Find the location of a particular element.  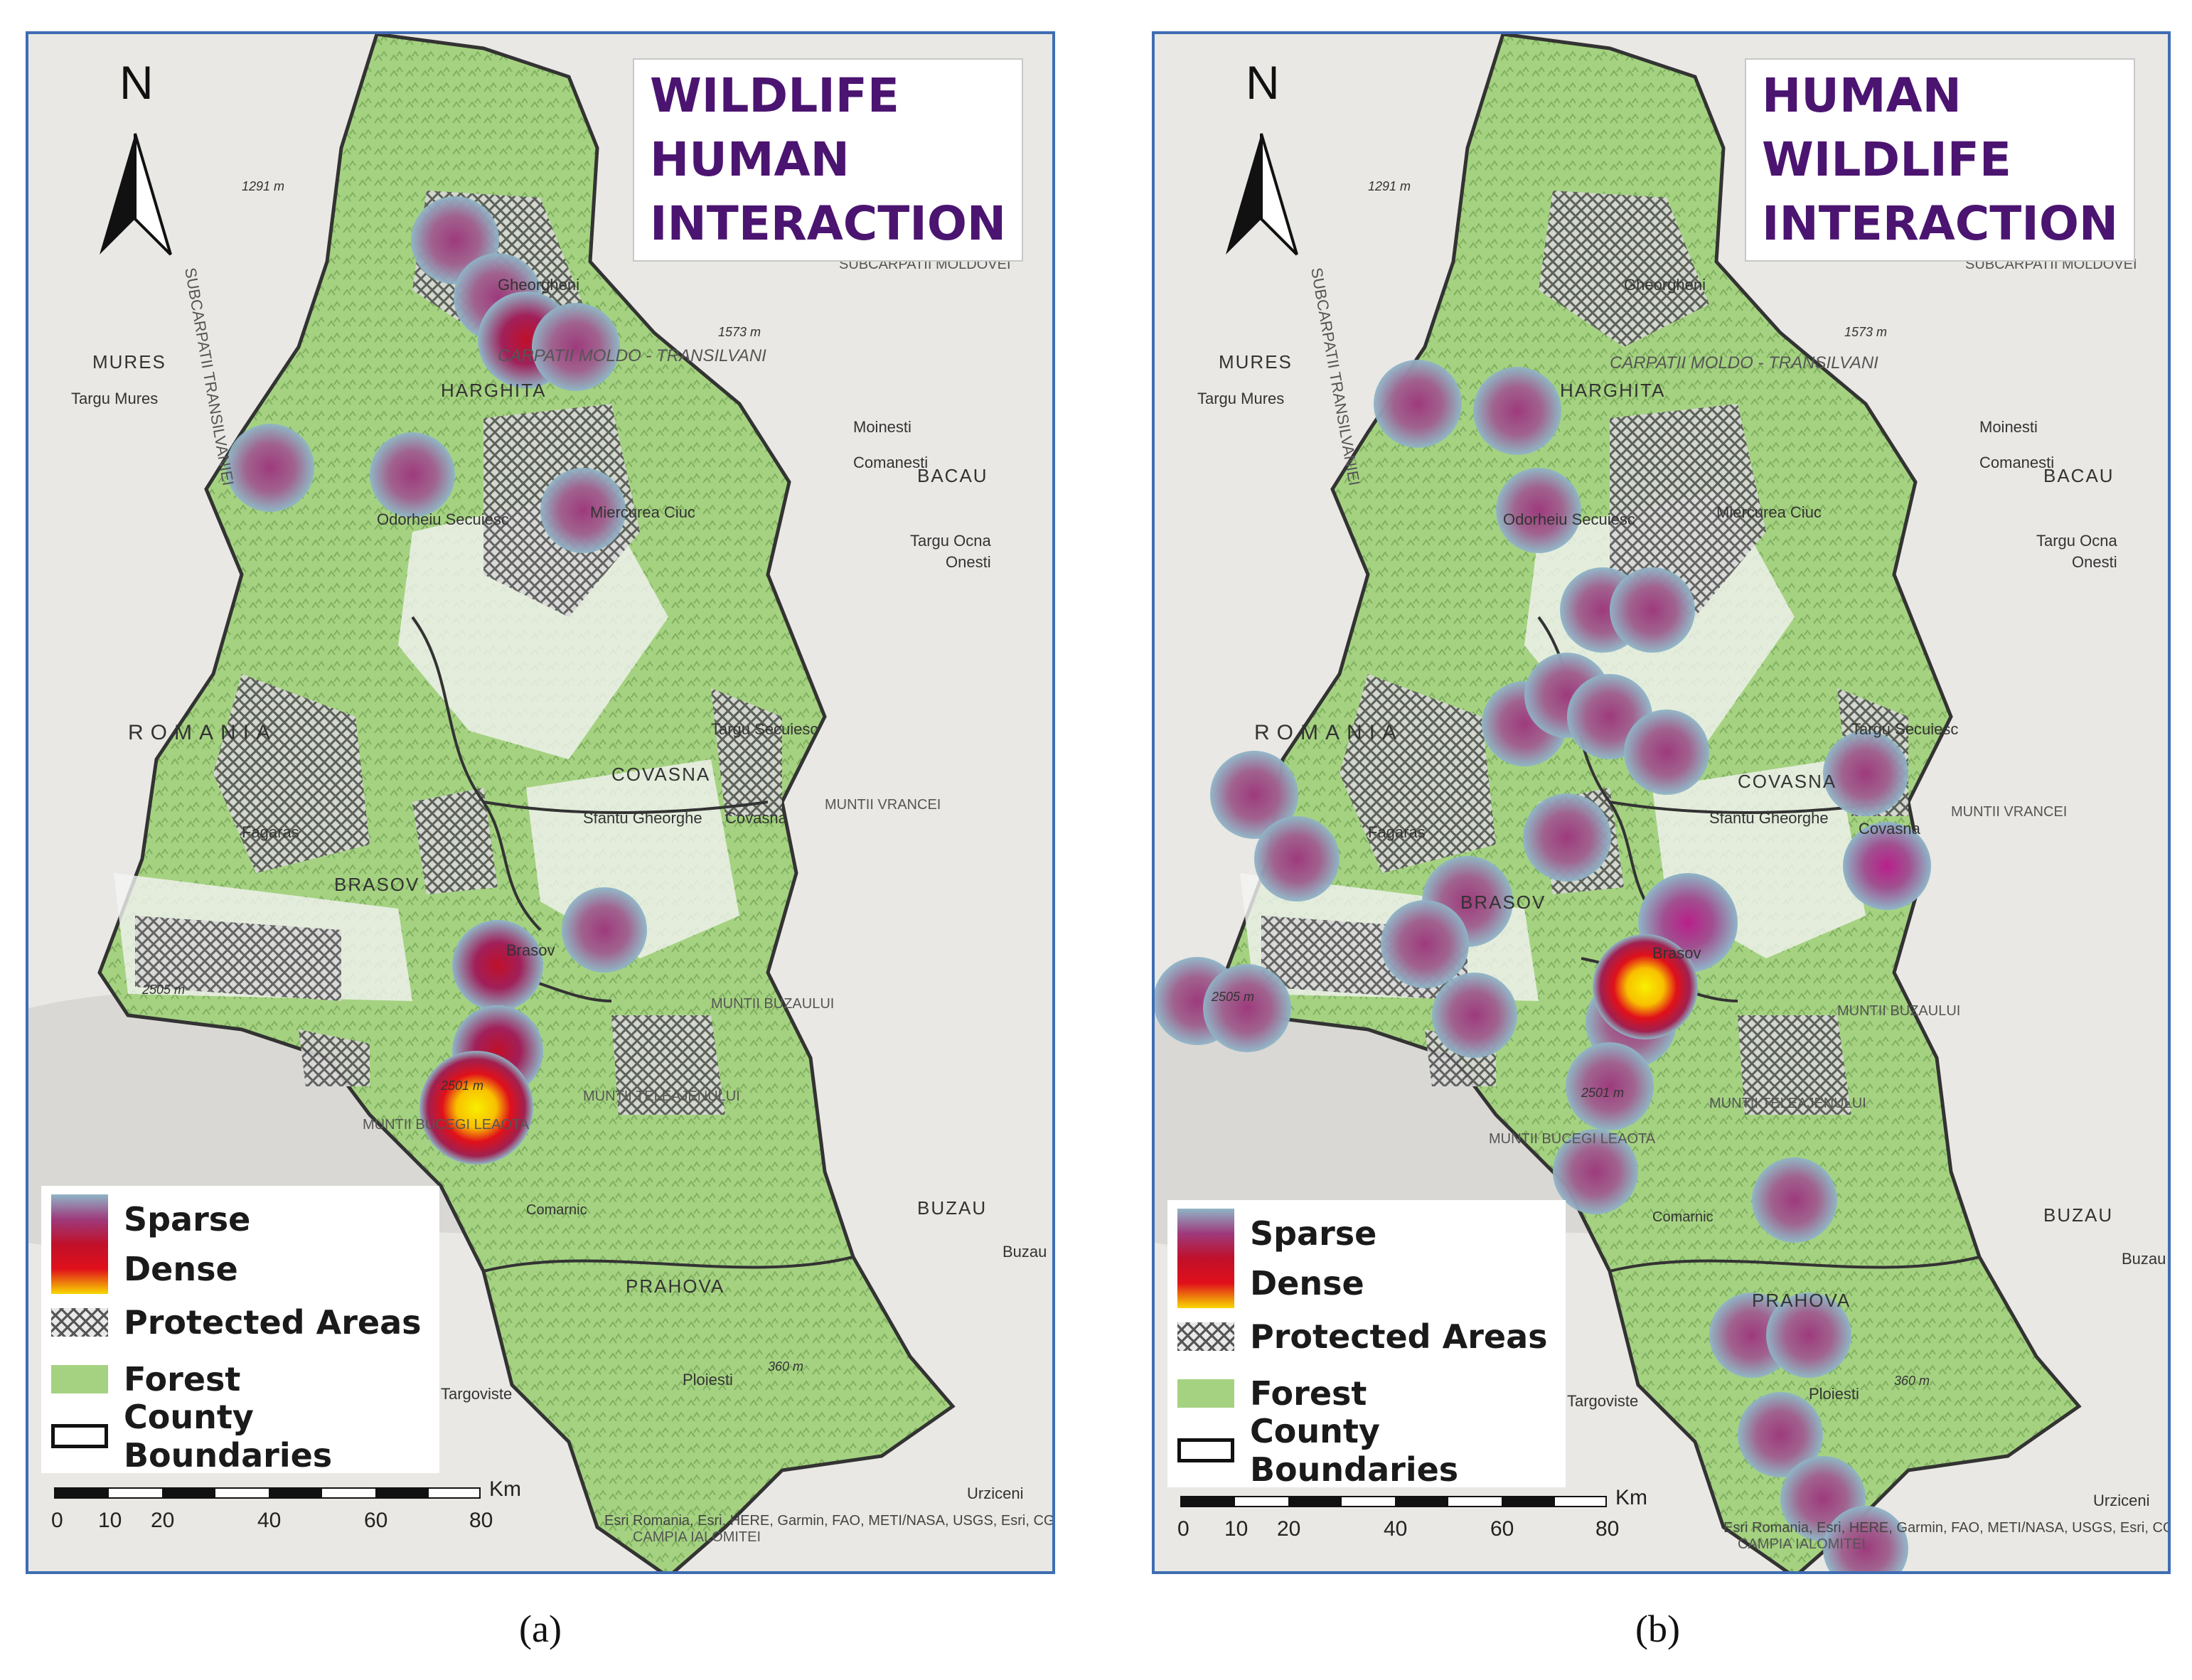

protected-swatch is located at coordinates (1205, 1336).